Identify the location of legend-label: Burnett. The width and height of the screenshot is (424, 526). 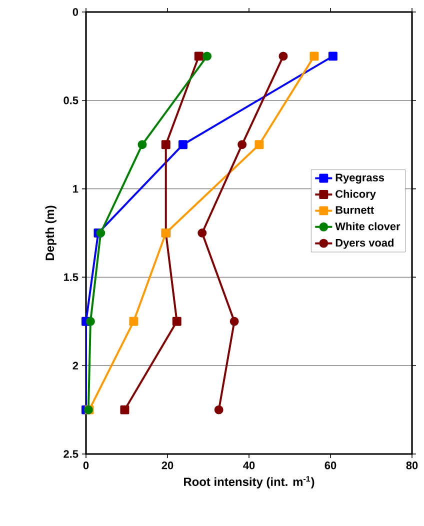
(355, 210).